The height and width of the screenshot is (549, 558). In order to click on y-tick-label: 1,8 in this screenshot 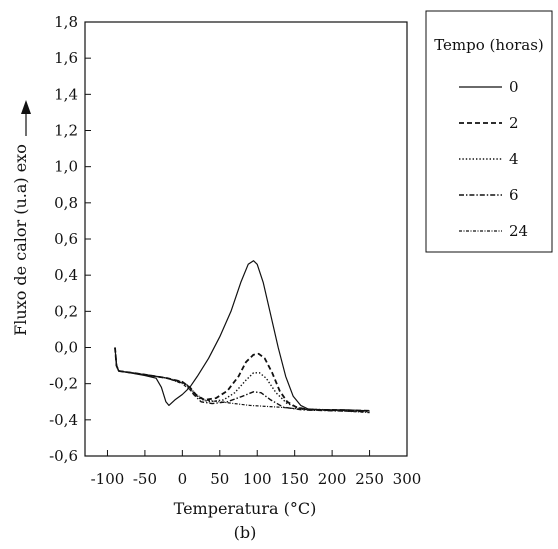, I will do `click(66, 22)`.